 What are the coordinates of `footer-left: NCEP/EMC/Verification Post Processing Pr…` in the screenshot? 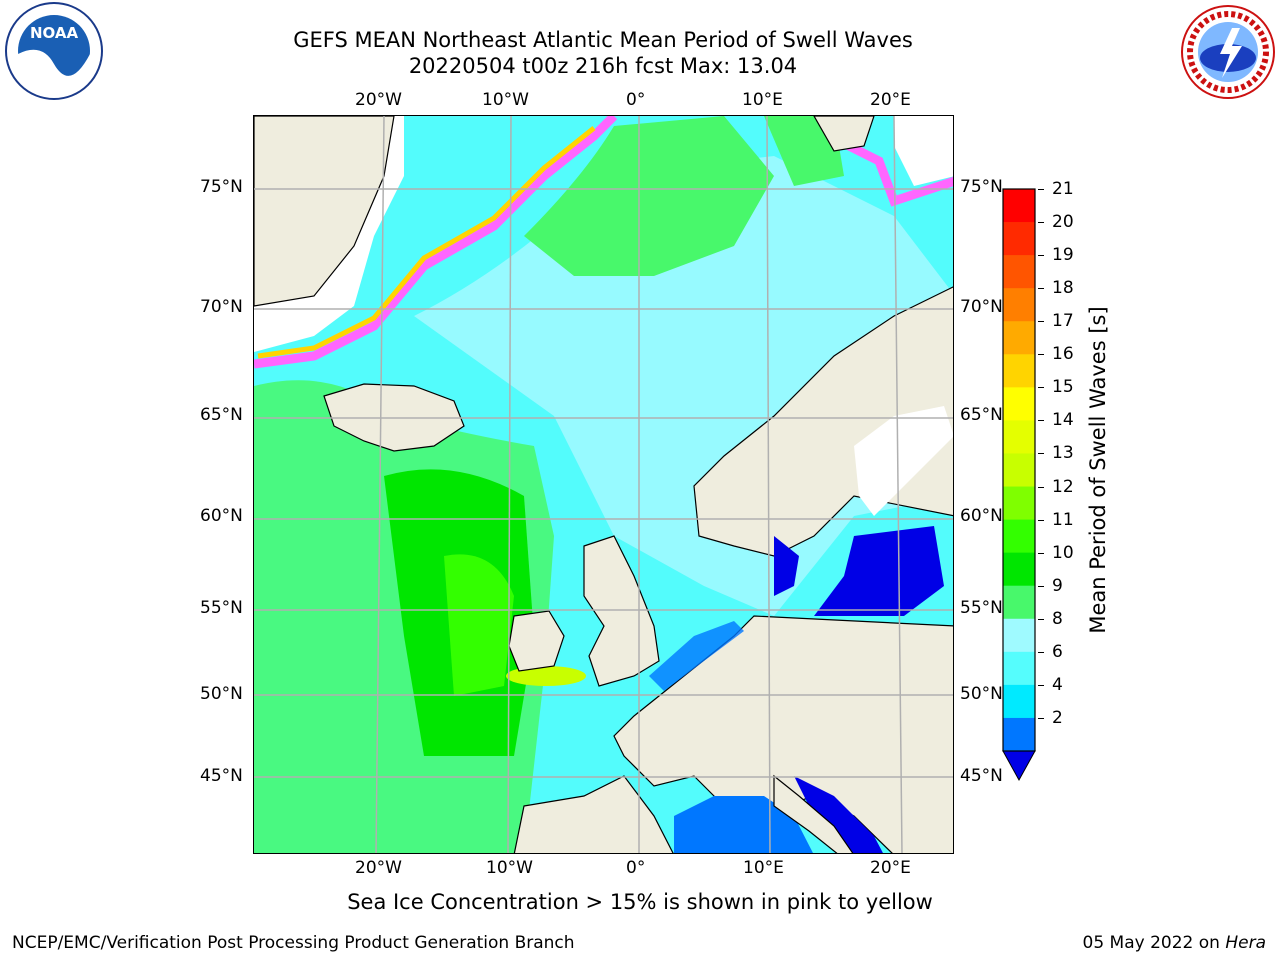 It's located at (293, 943).